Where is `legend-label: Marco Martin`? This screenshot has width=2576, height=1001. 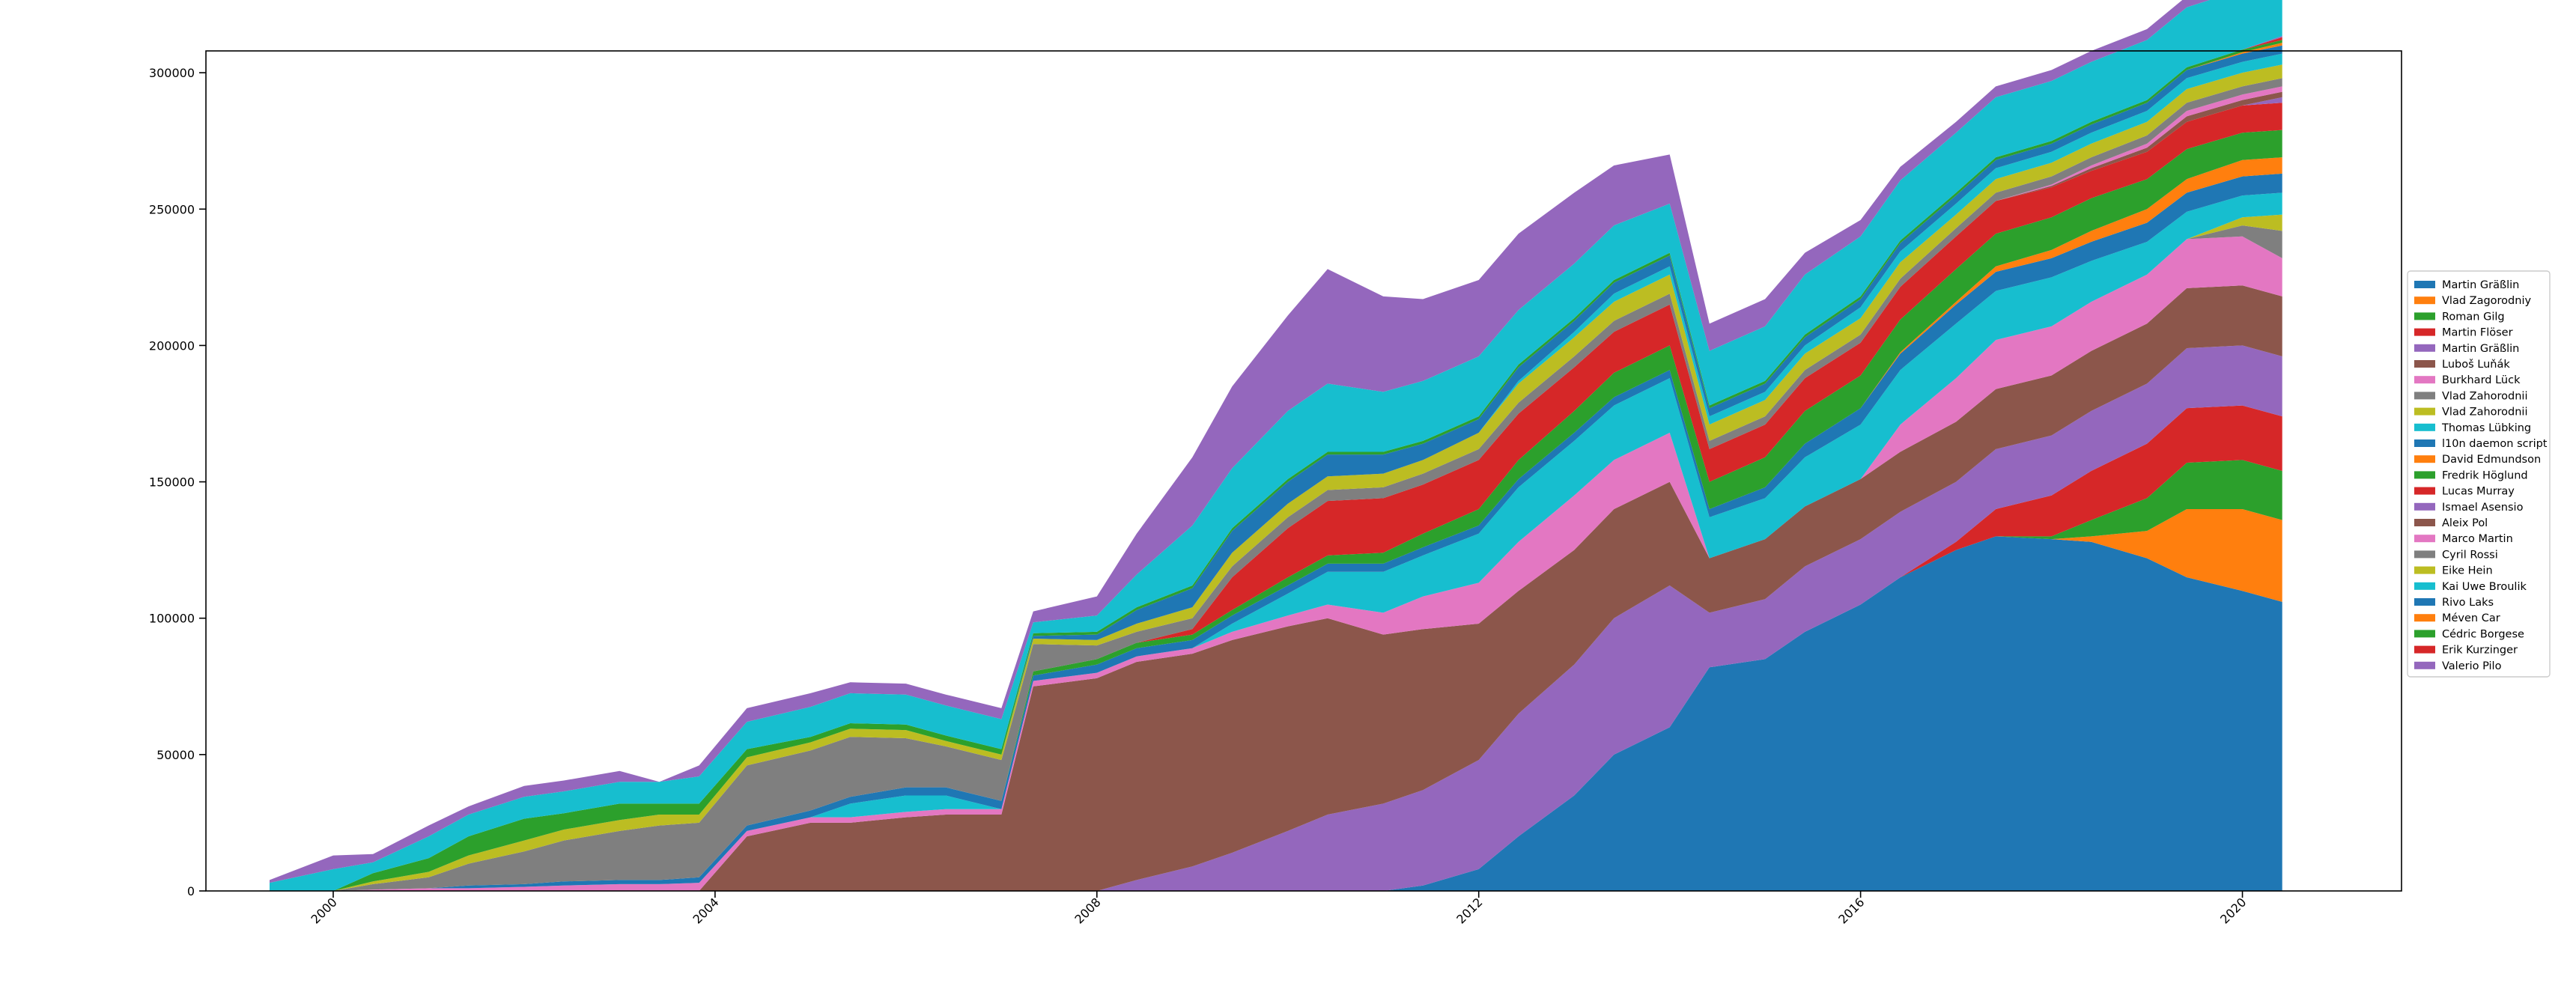 legend-label: Marco Martin is located at coordinates (2477, 539).